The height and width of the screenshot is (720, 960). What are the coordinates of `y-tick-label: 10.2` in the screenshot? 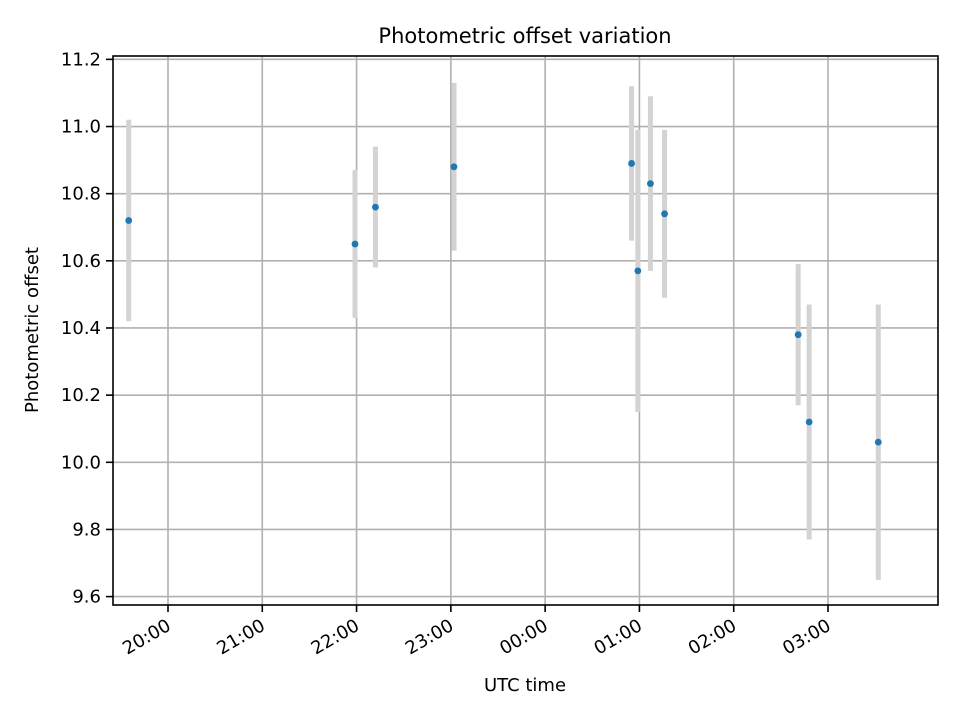 It's located at (81, 395).